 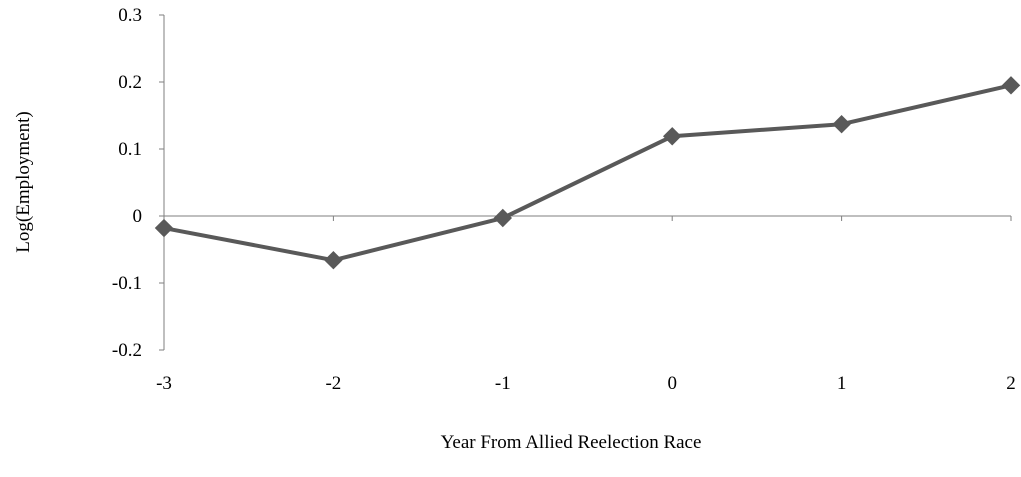 What do you see at coordinates (130, 82) in the screenshot?
I see `y-tick-label: 0.2` at bounding box center [130, 82].